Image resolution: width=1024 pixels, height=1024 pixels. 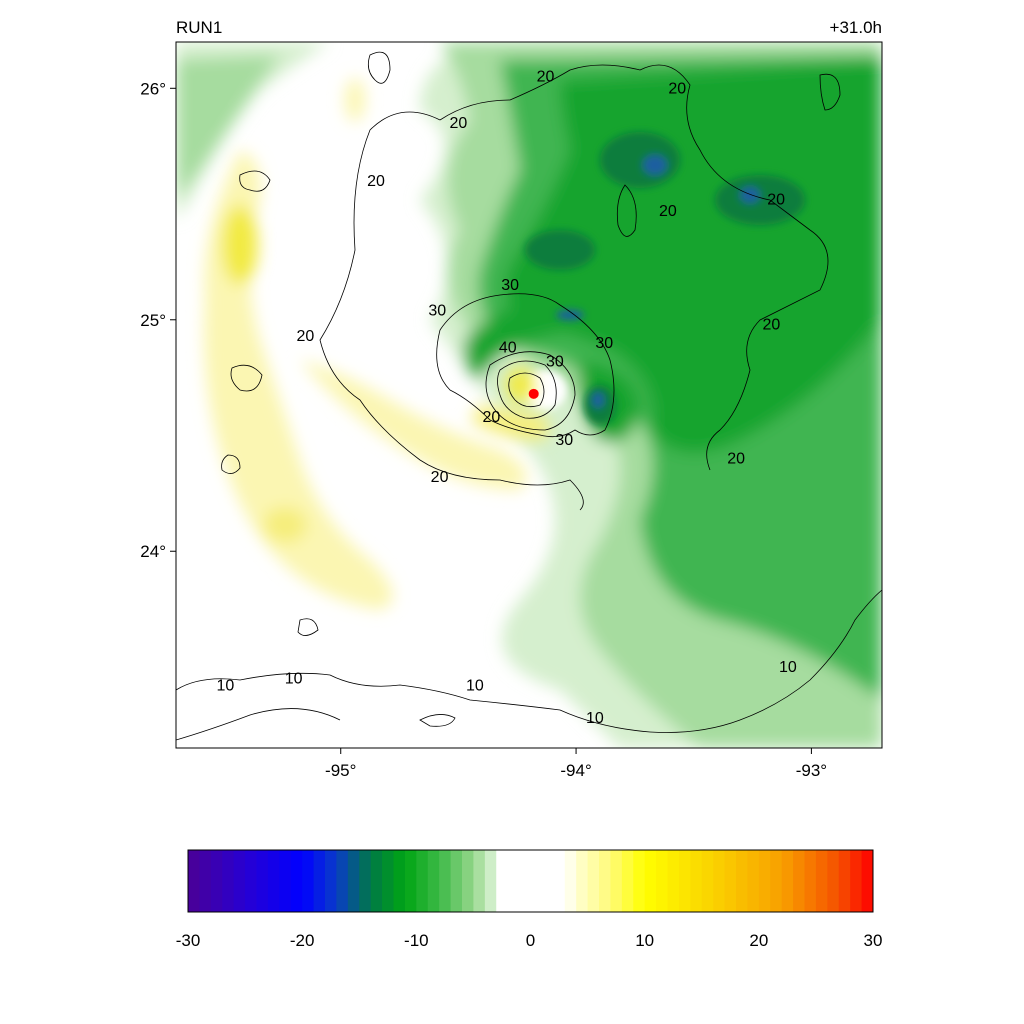 What do you see at coordinates (520, 385) in the screenshot?
I see `yellow-eye` at bounding box center [520, 385].